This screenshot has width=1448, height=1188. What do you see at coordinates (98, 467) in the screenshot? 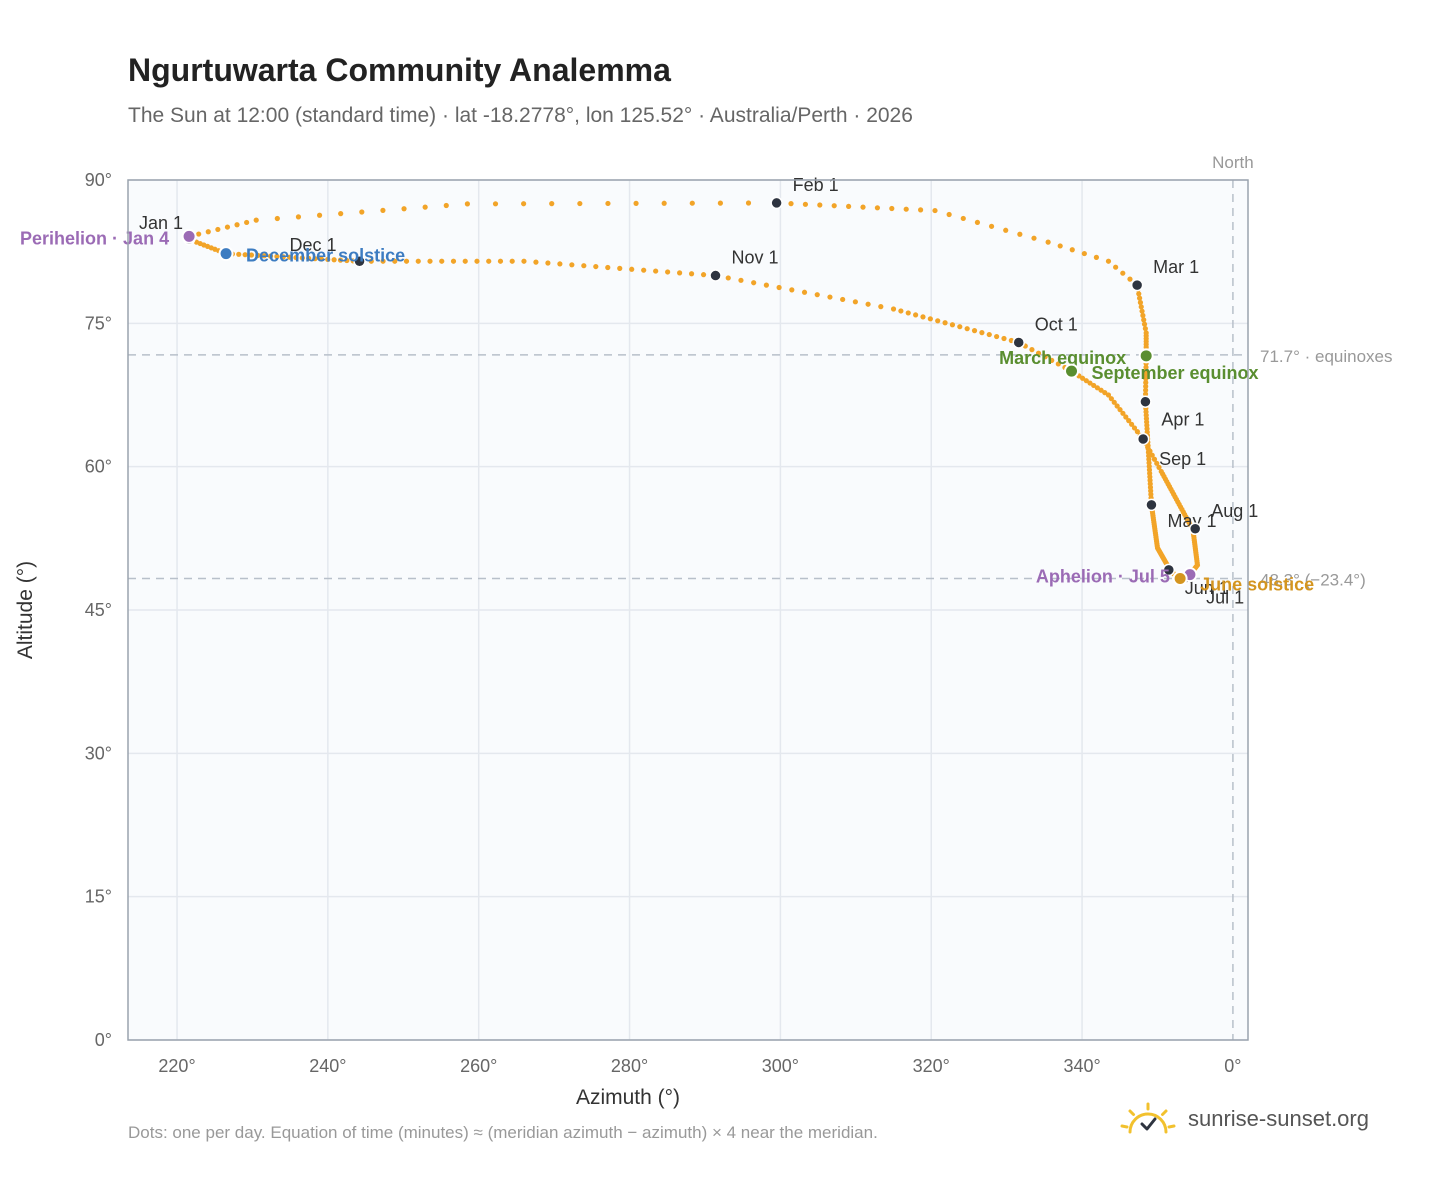
I see `y-tick-label: 60°` at bounding box center [98, 467].